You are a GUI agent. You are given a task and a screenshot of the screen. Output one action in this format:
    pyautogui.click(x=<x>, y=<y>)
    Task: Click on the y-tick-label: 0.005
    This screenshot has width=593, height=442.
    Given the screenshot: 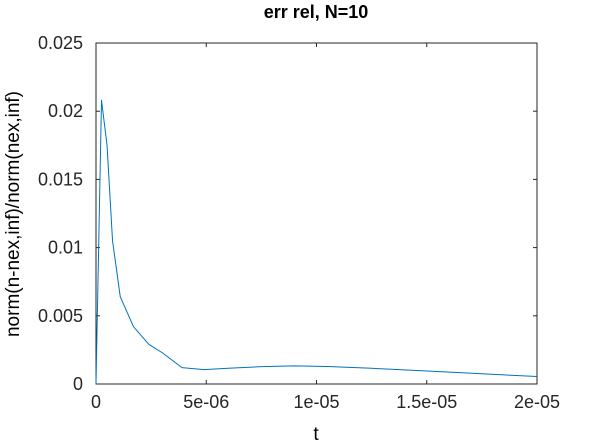 What is the action you would take?
    pyautogui.click(x=60, y=316)
    